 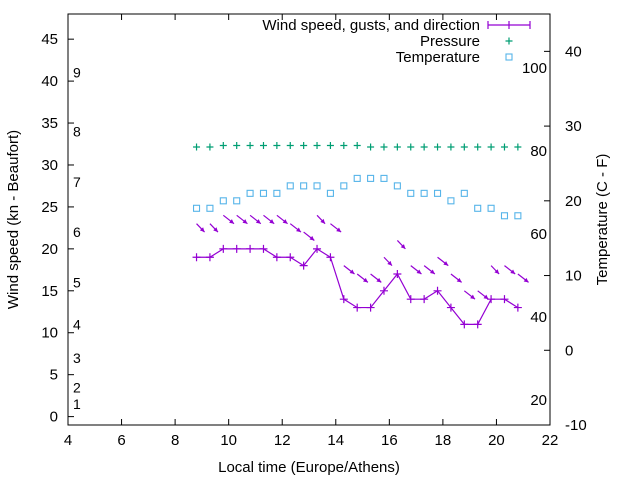 I want to click on x-tick-label: 6, so click(x=121, y=440).